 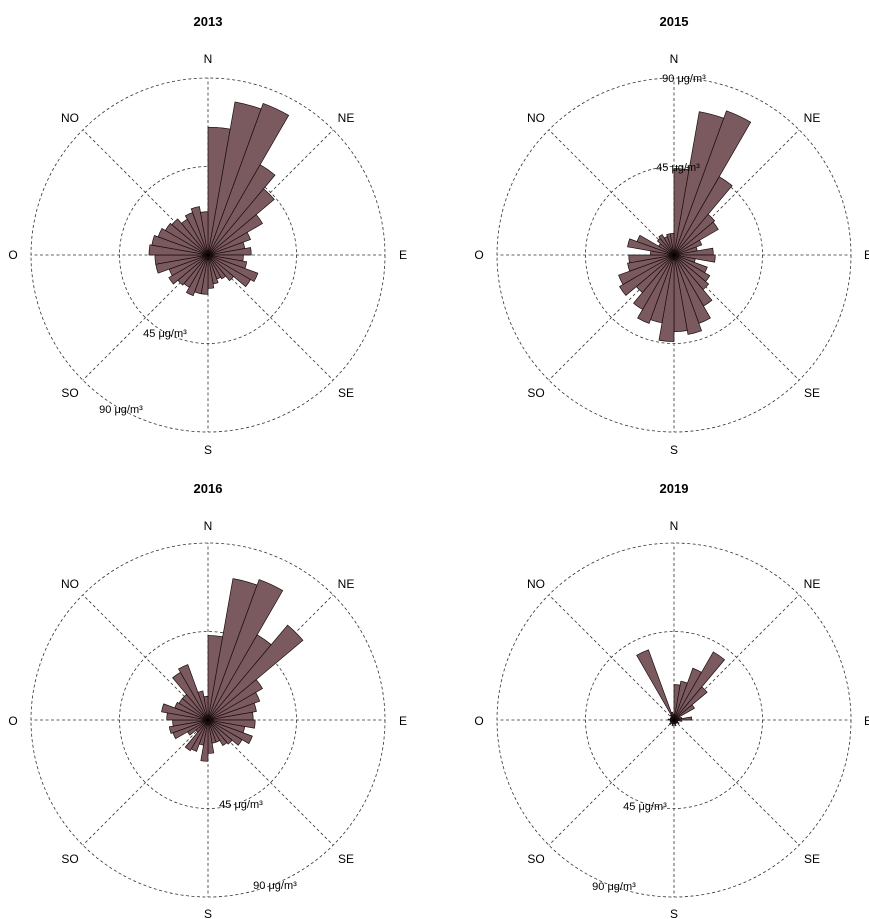 I want to click on grid-spoke-se, so click(x=736, y=782).